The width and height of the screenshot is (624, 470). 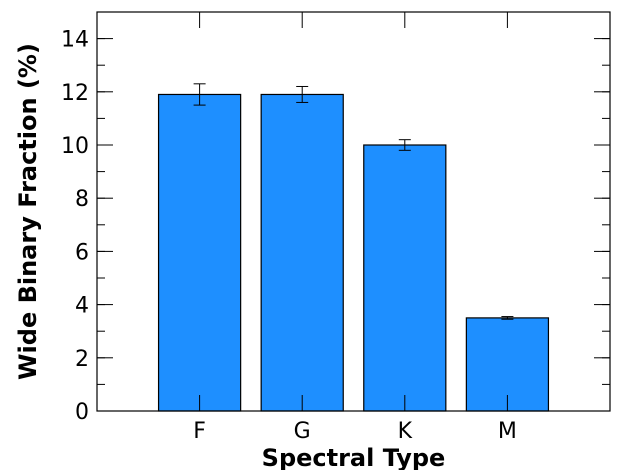 I want to click on error-bar-k, so click(x=404, y=145).